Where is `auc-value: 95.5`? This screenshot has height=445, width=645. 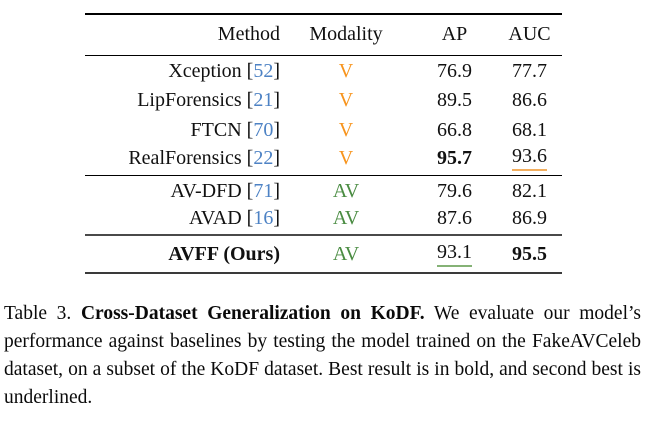 auc-value: 95.5 is located at coordinates (529, 253).